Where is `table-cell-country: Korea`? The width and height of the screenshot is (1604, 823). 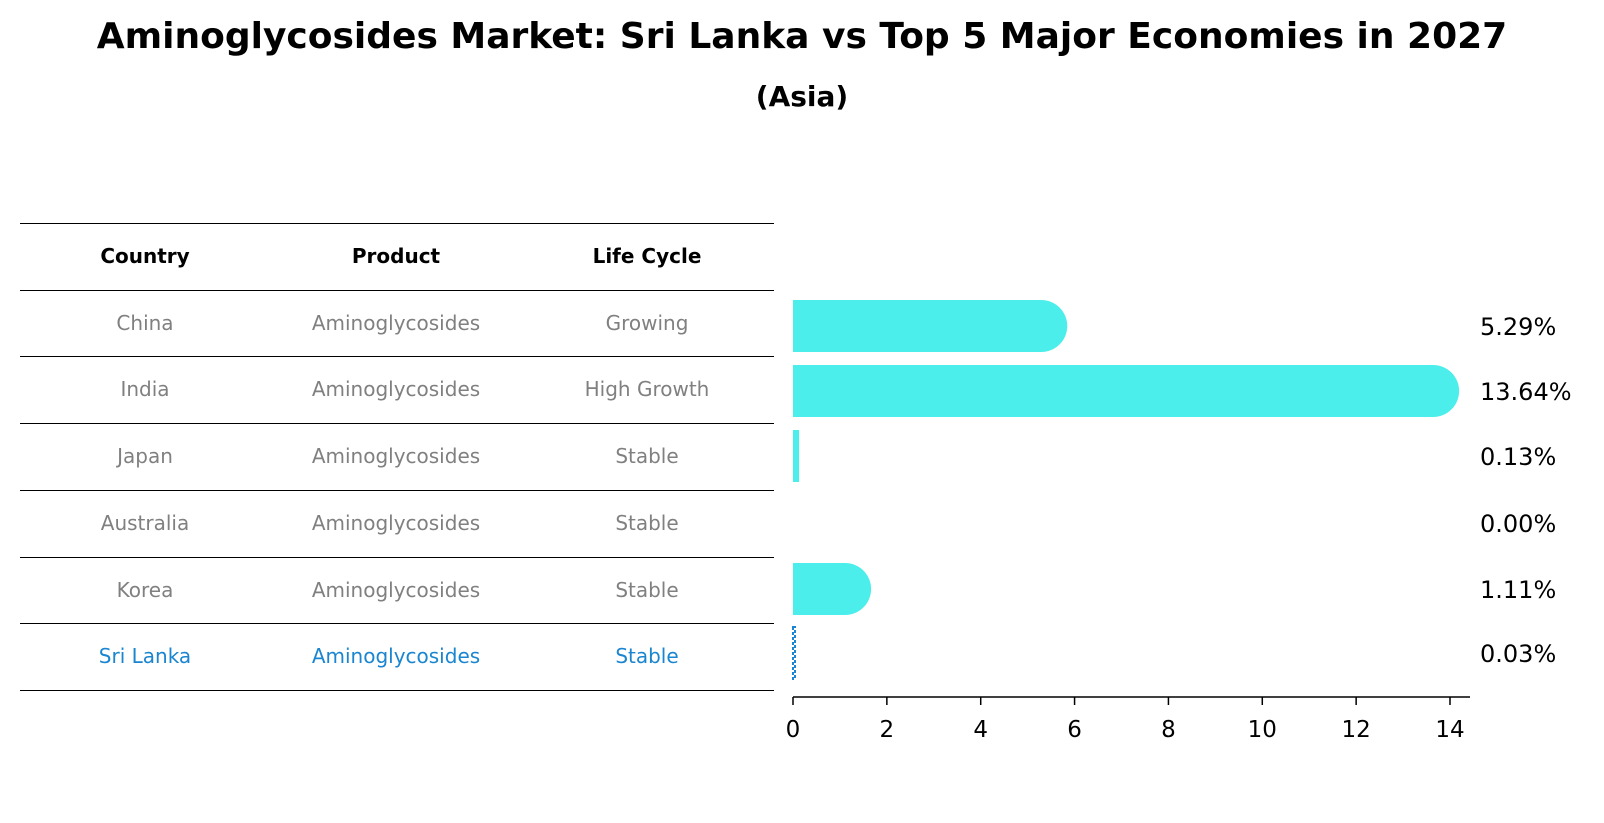
table-cell-country: Korea is located at coordinates (145, 590).